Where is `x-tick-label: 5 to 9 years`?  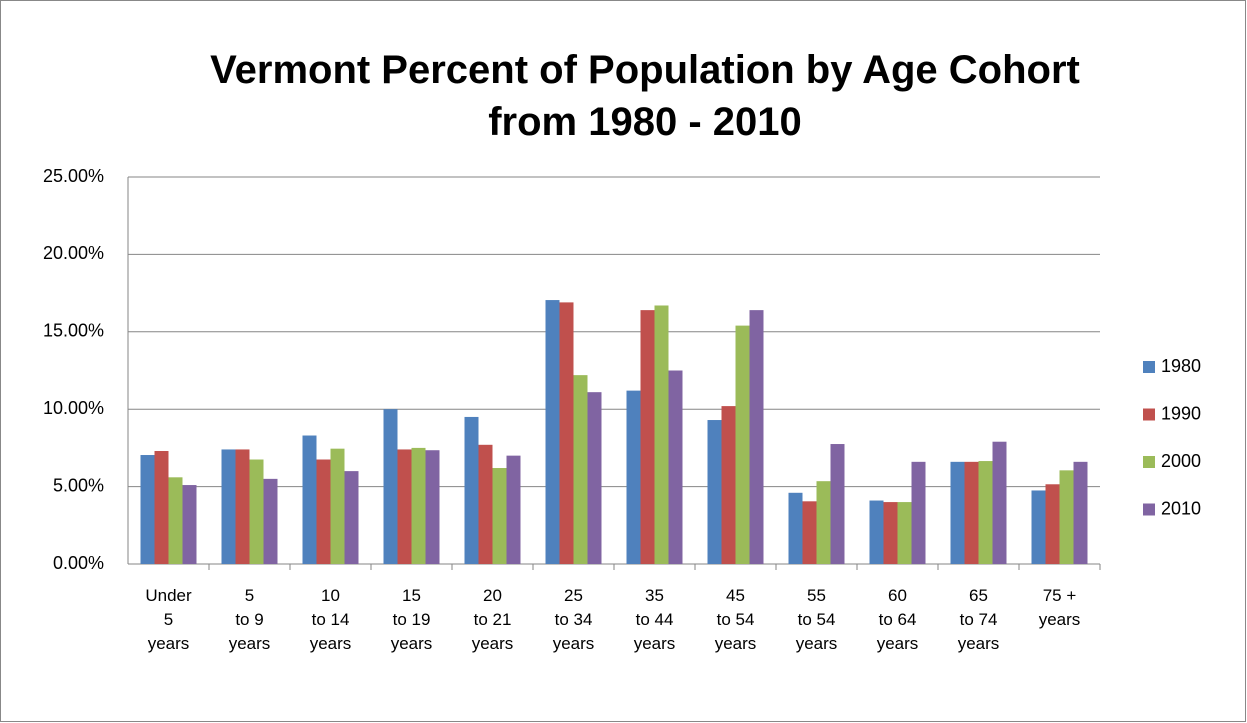 x-tick-label: 5 to 9 years is located at coordinates (249, 619).